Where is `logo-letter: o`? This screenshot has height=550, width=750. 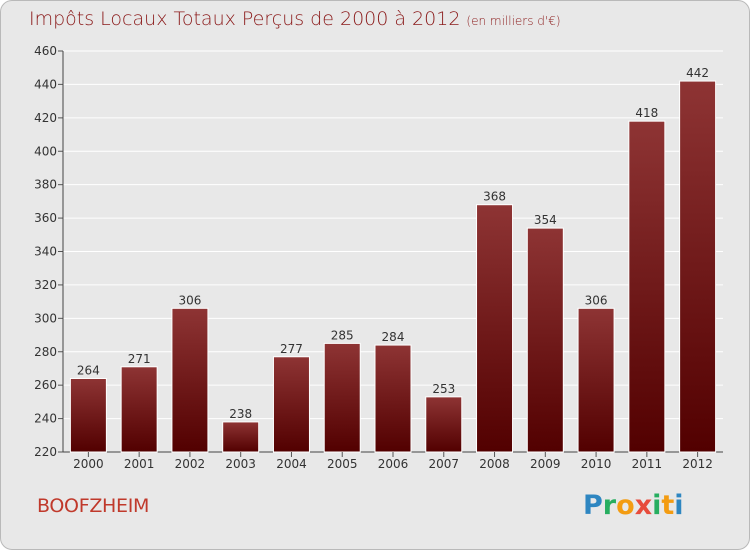
logo-letter: o is located at coordinates (625, 505).